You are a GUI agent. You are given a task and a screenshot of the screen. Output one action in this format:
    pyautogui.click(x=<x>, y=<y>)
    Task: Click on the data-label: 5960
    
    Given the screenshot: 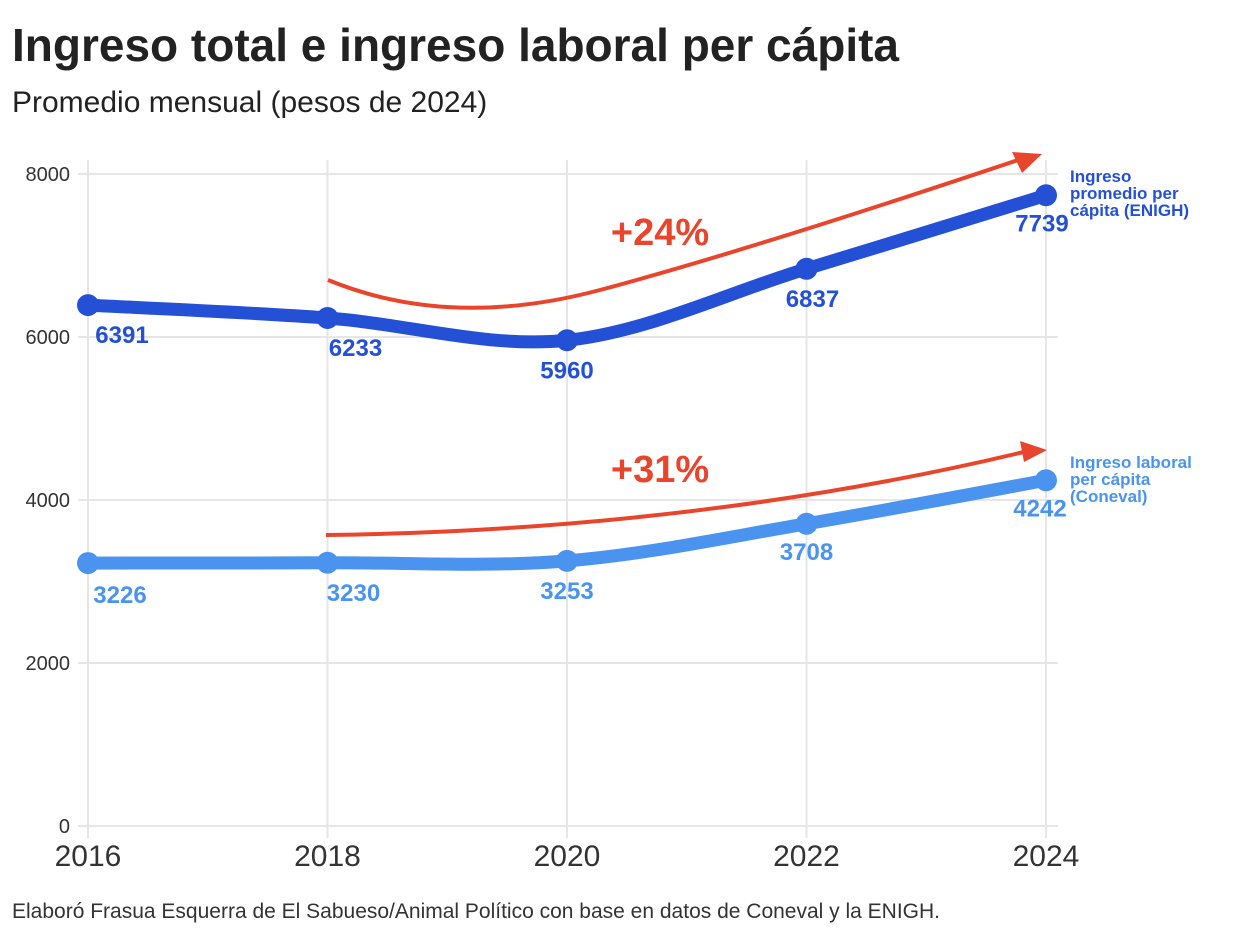 What is the action you would take?
    pyautogui.click(x=566, y=370)
    